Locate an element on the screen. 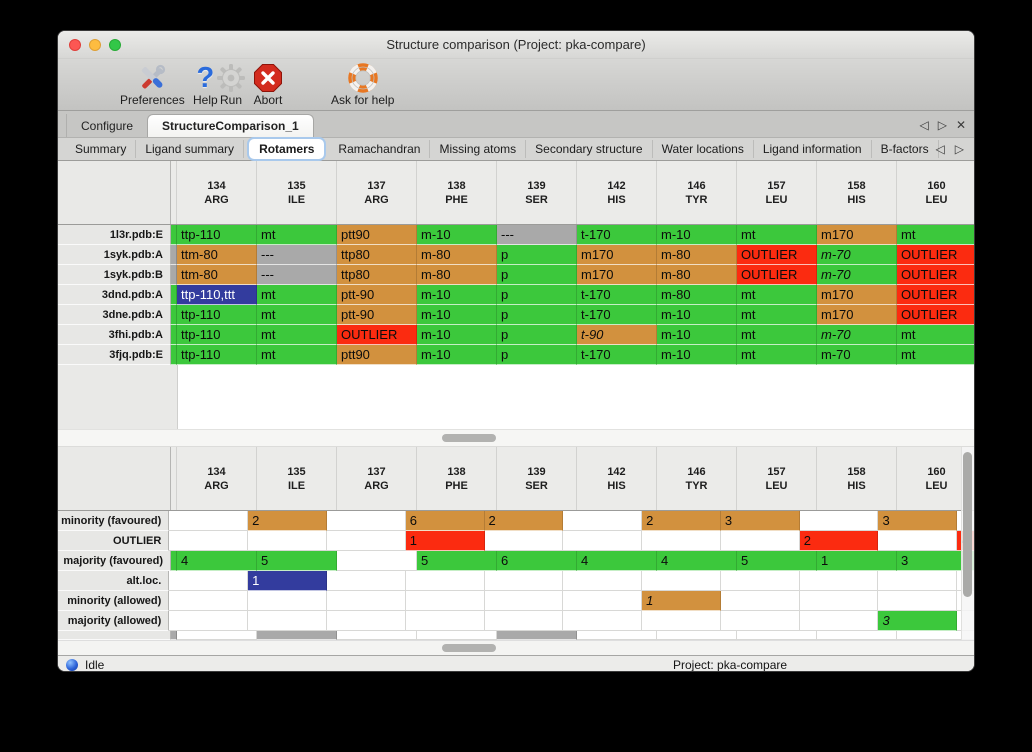 The width and height of the screenshot is (1032, 752). row-label: 3dnd.pdb:A is located at coordinates (114, 295).